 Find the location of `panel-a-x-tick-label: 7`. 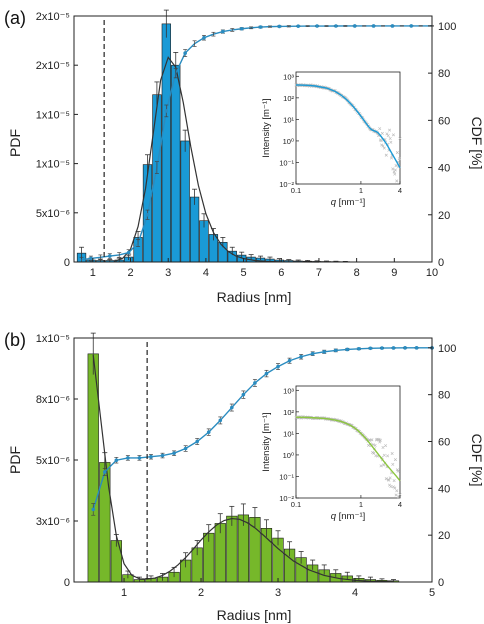

panel-a-x-tick-label: 7 is located at coordinates (319, 273).